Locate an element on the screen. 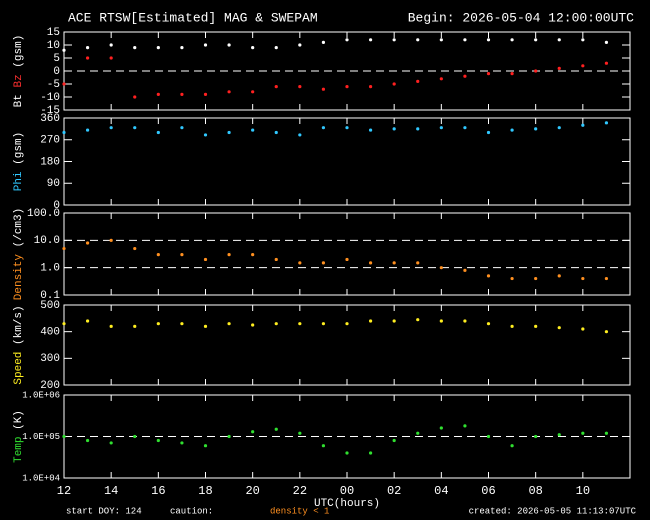  y-tick-label: 1.0E+04 is located at coordinates (41, 478).